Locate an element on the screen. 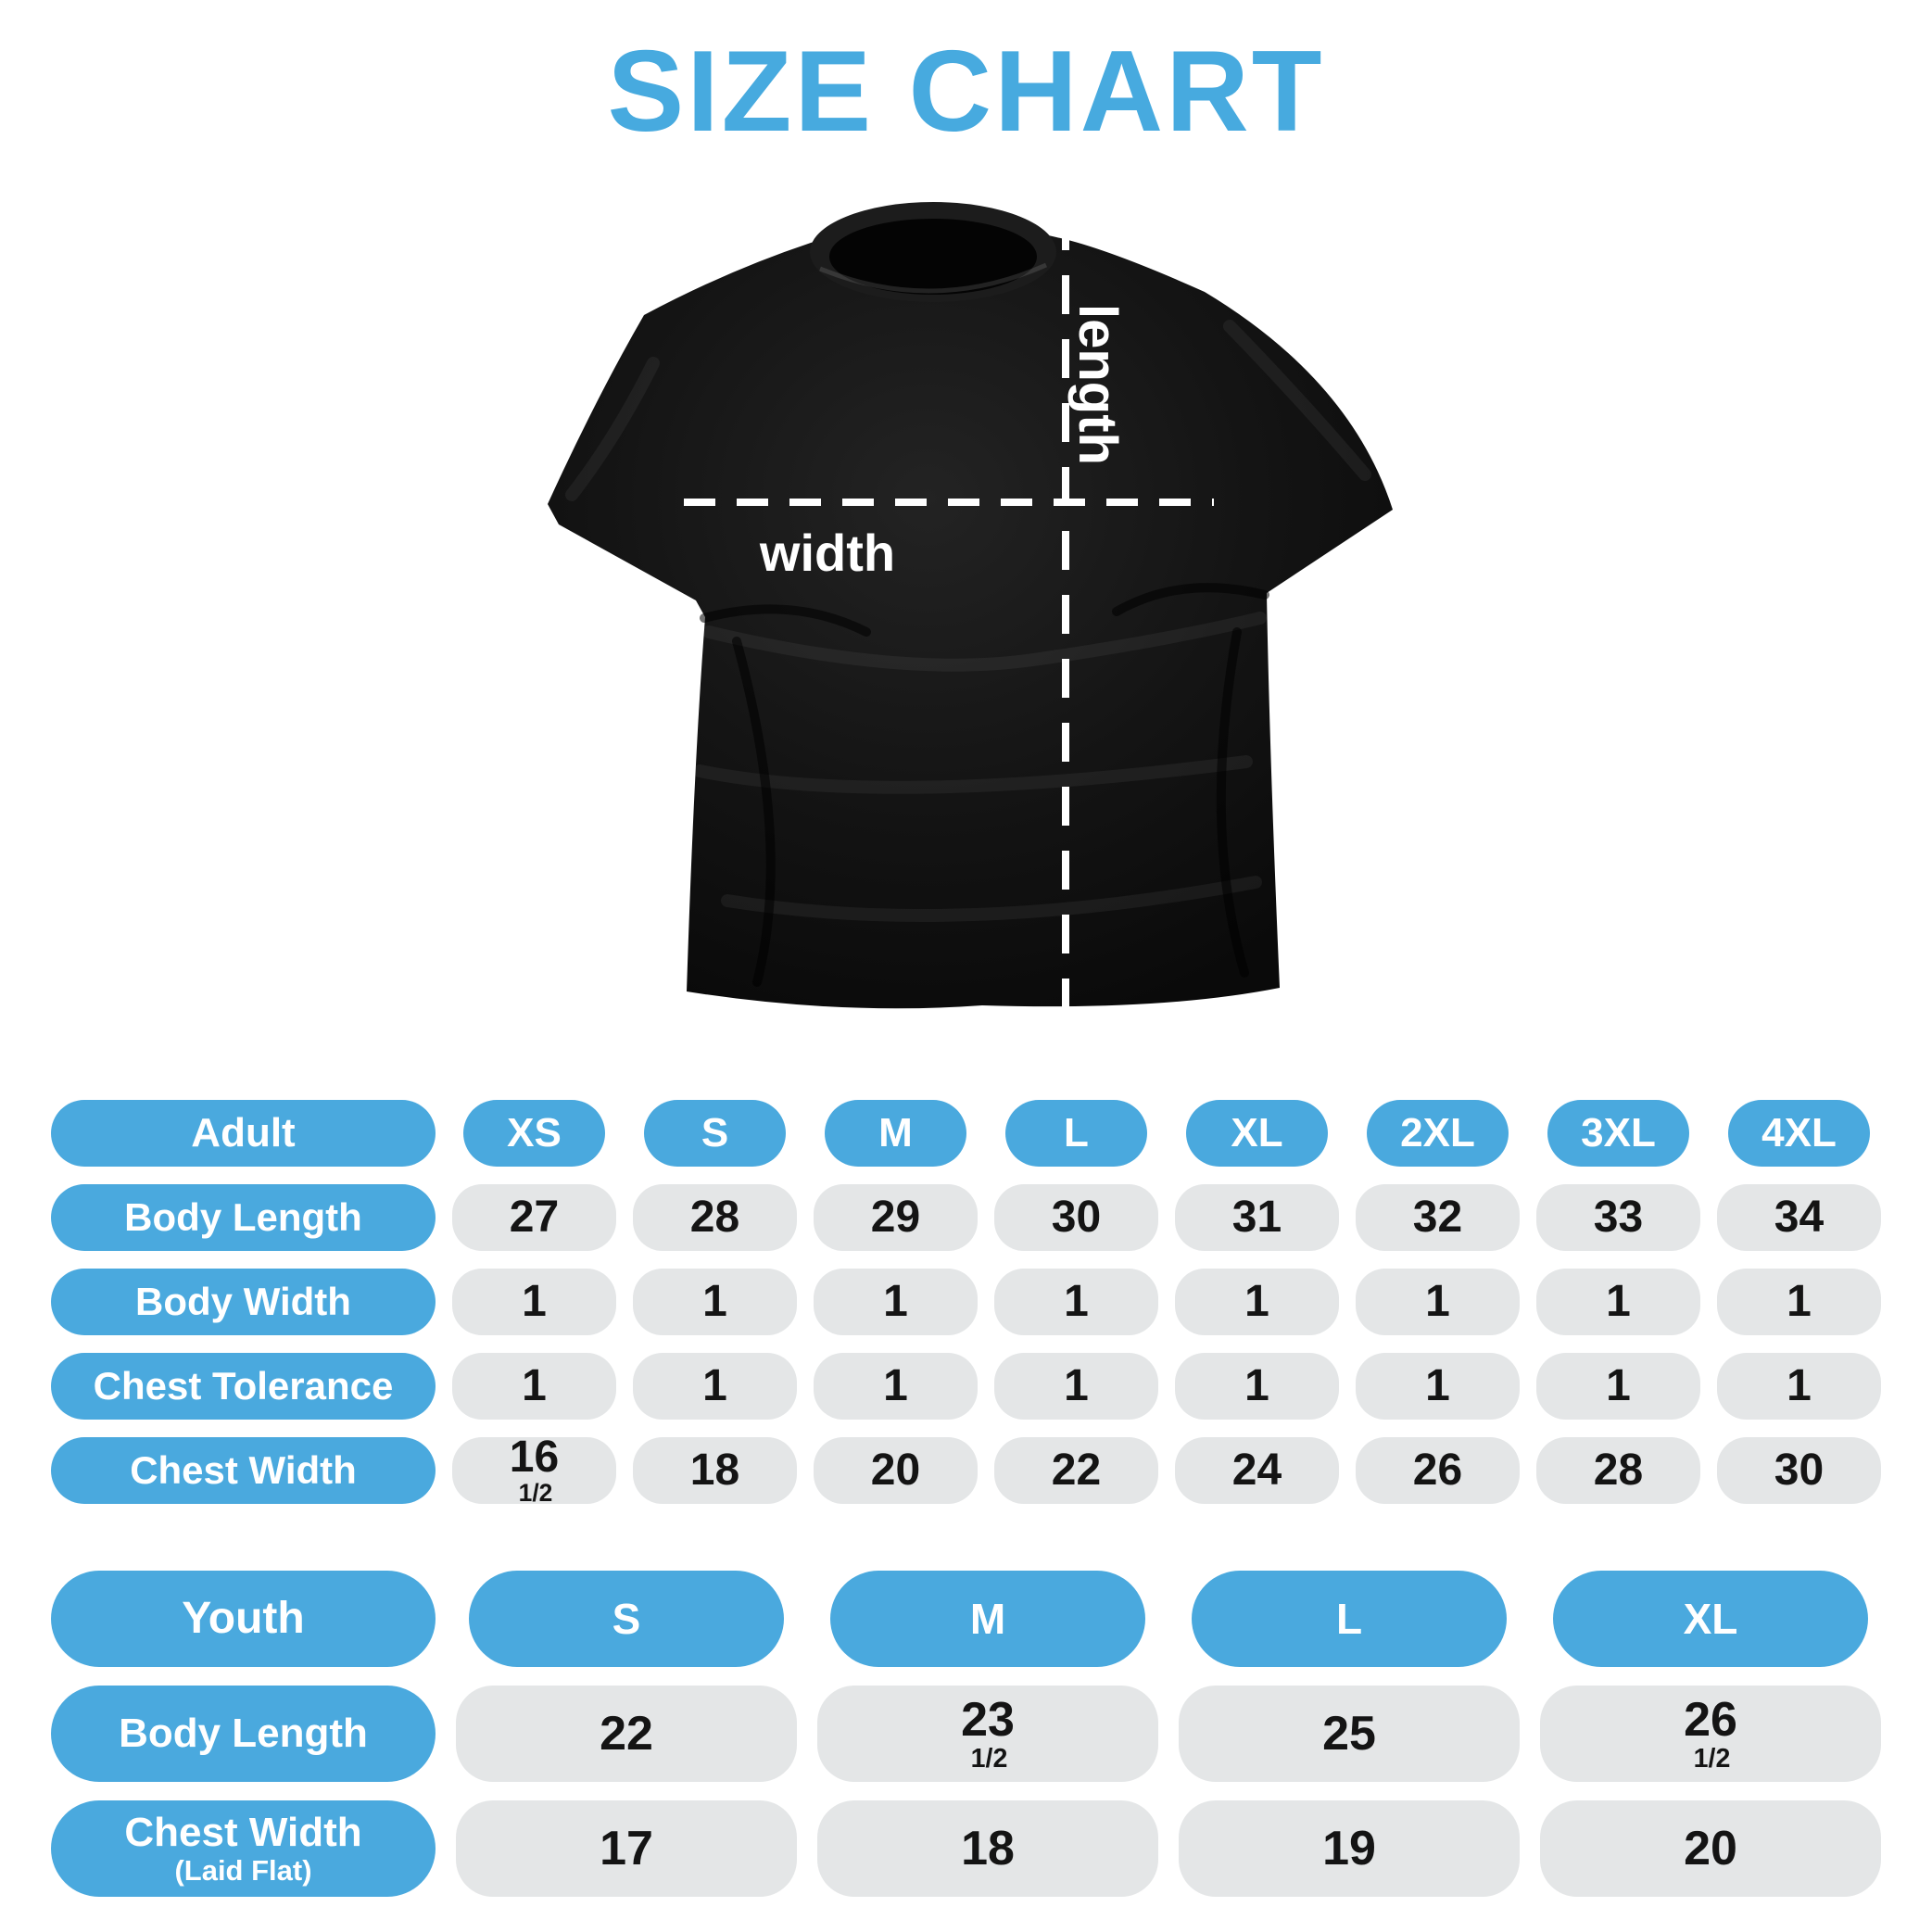 This screenshot has width=1932, height=1932. adult-value-pill: 18 is located at coordinates (715, 1470).